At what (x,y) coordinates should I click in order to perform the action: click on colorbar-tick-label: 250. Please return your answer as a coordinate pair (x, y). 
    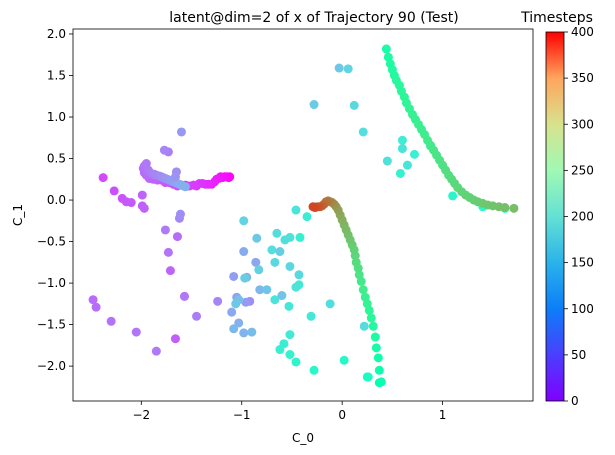
    Looking at the image, I should click on (582, 170).